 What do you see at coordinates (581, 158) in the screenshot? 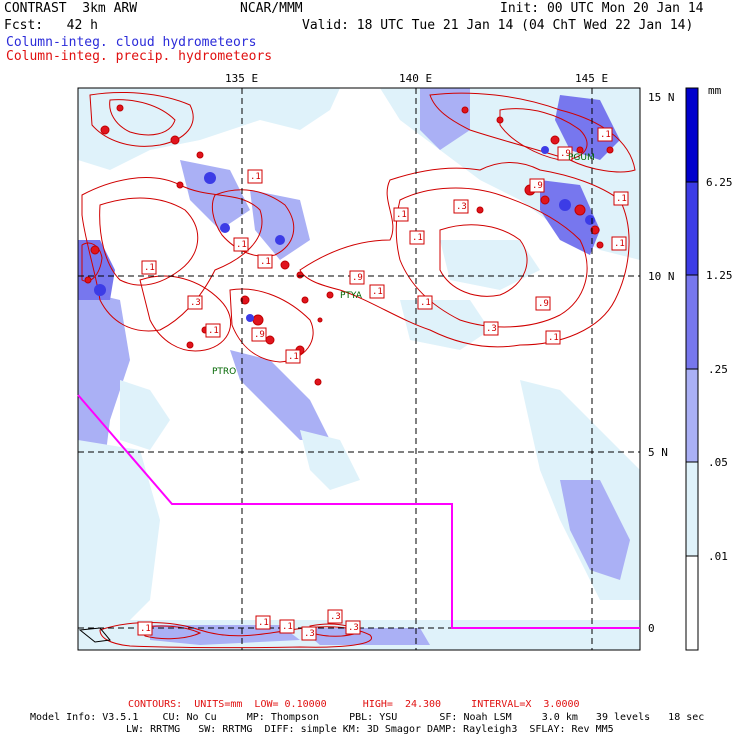
I see `station-pgum: PGUM` at bounding box center [581, 158].